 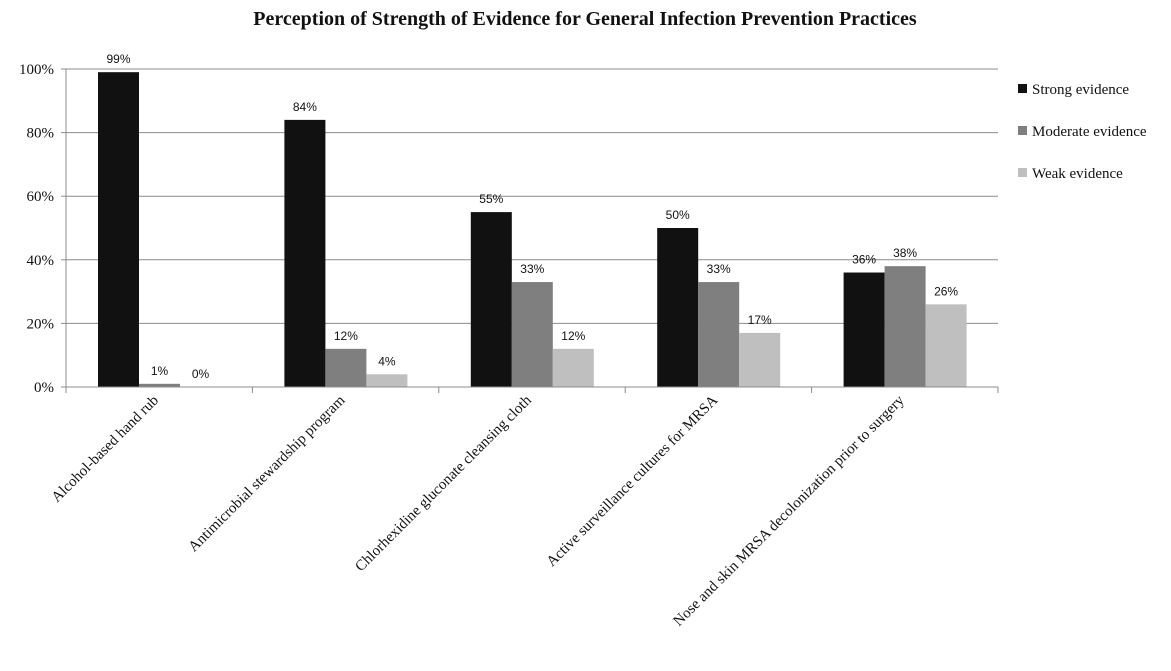 What do you see at coordinates (36, 70) in the screenshot?
I see `y-tick-label: 100%` at bounding box center [36, 70].